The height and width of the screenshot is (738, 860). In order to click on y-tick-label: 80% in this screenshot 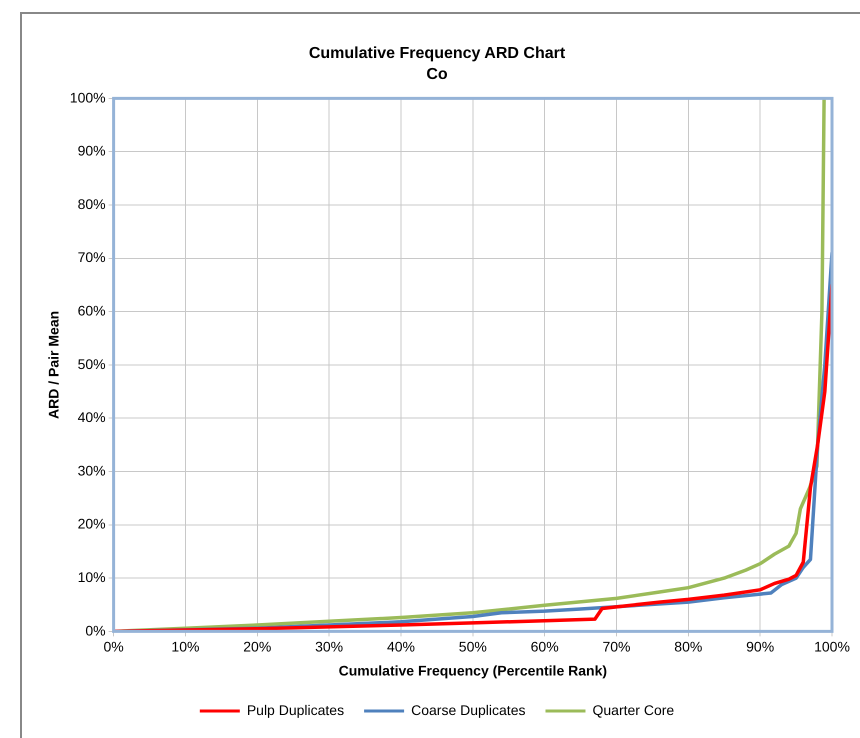, I will do `click(92, 204)`.